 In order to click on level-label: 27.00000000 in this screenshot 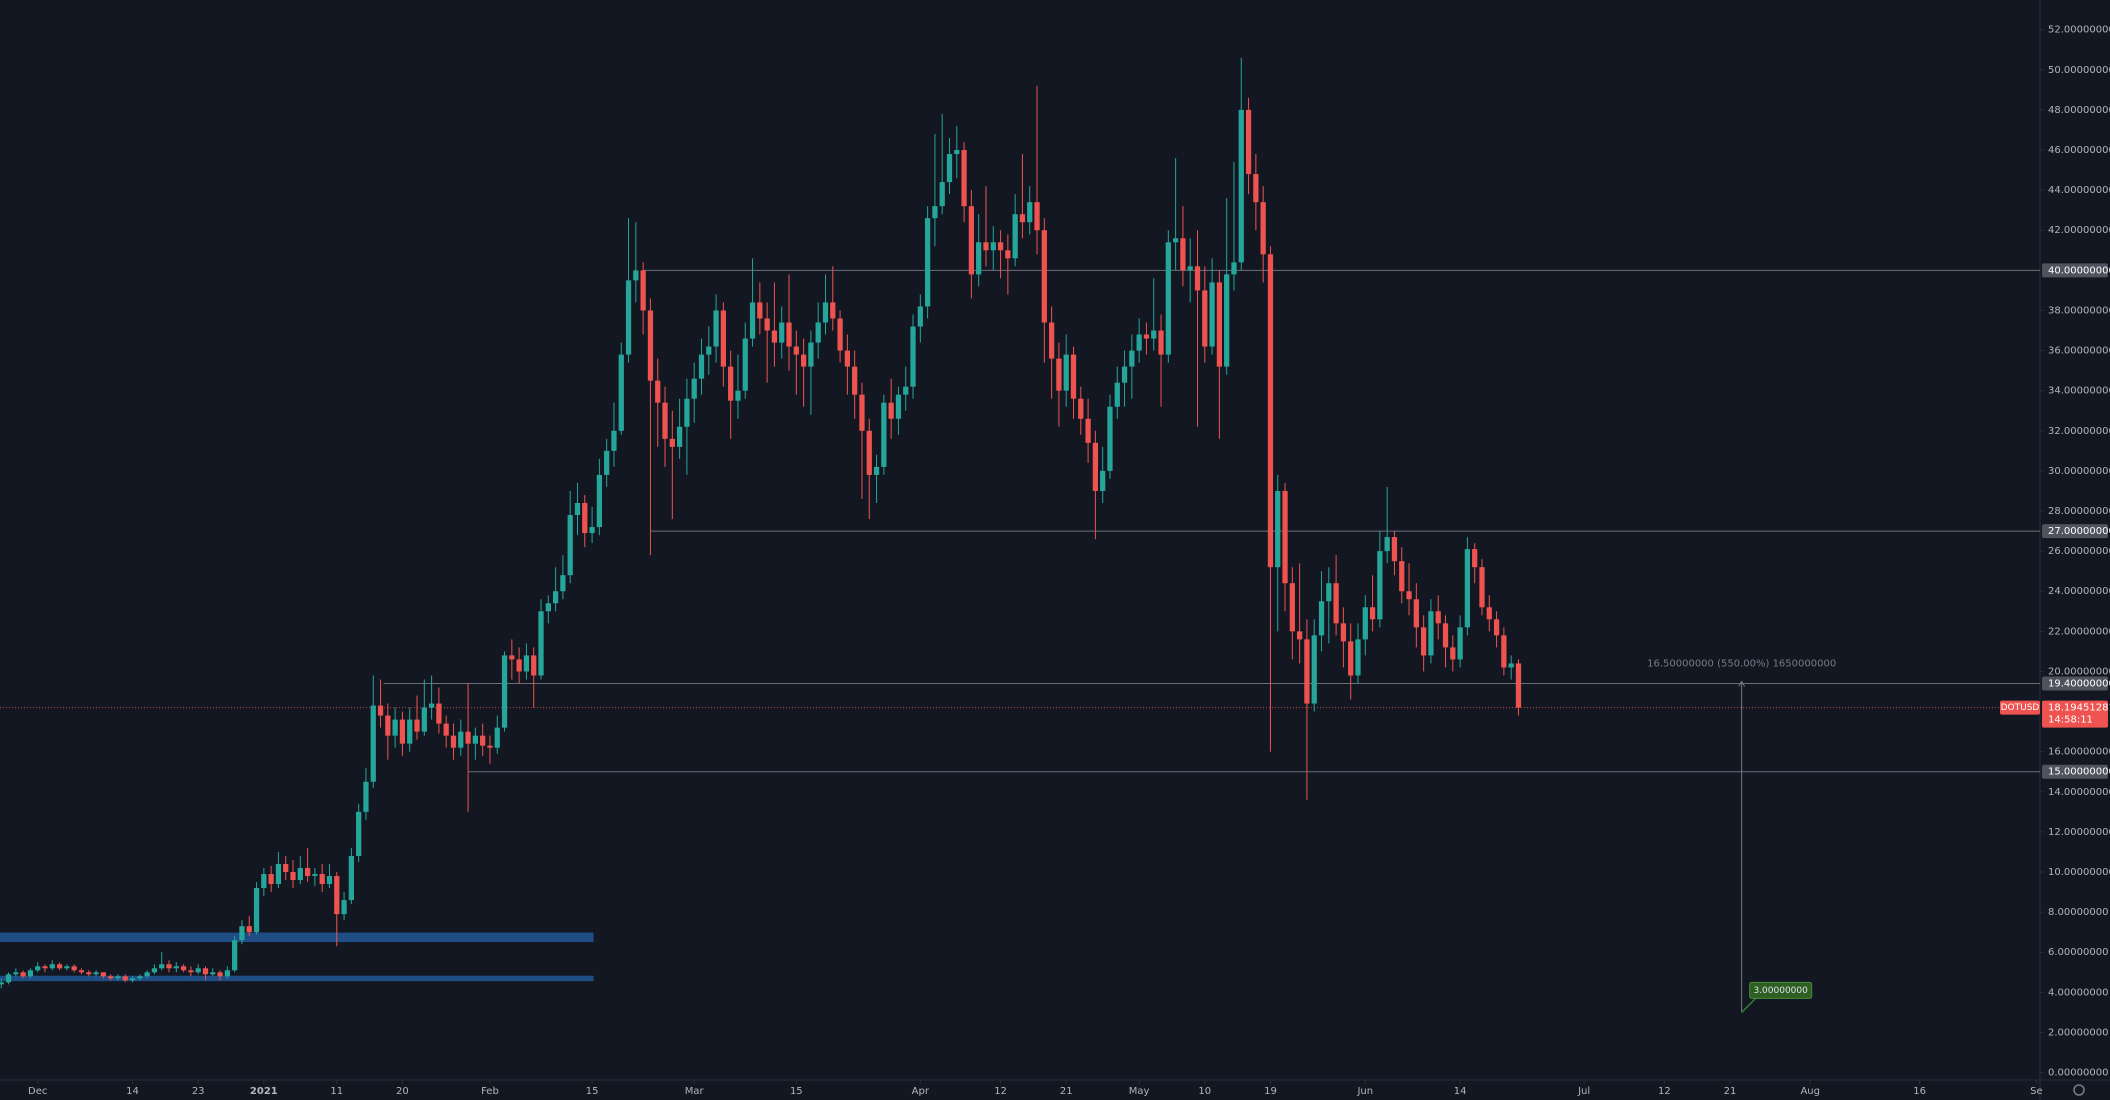, I will do `click(2079, 531)`.